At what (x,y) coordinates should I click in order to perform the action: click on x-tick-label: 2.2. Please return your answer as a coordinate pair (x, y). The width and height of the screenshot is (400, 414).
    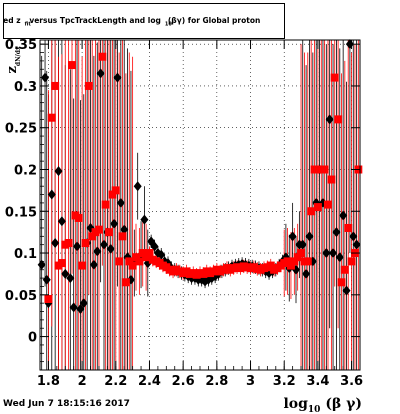
    Looking at the image, I should click on (115, 381).